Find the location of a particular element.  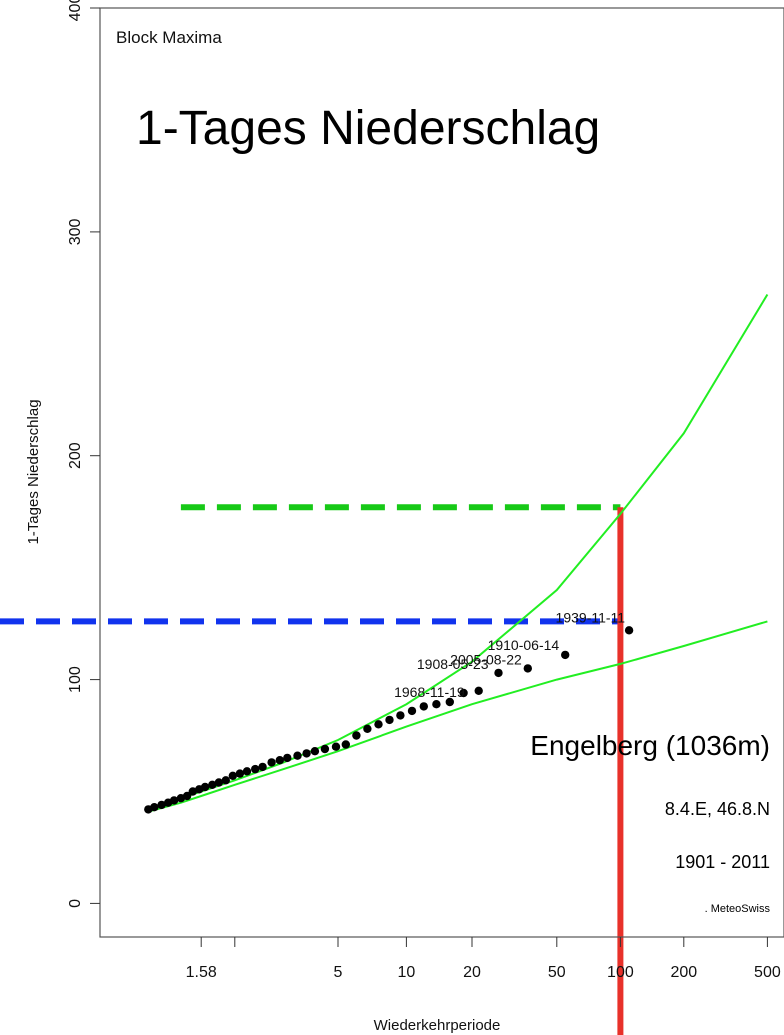

y-tick-label: 100 is located at coordinates (75, 679).